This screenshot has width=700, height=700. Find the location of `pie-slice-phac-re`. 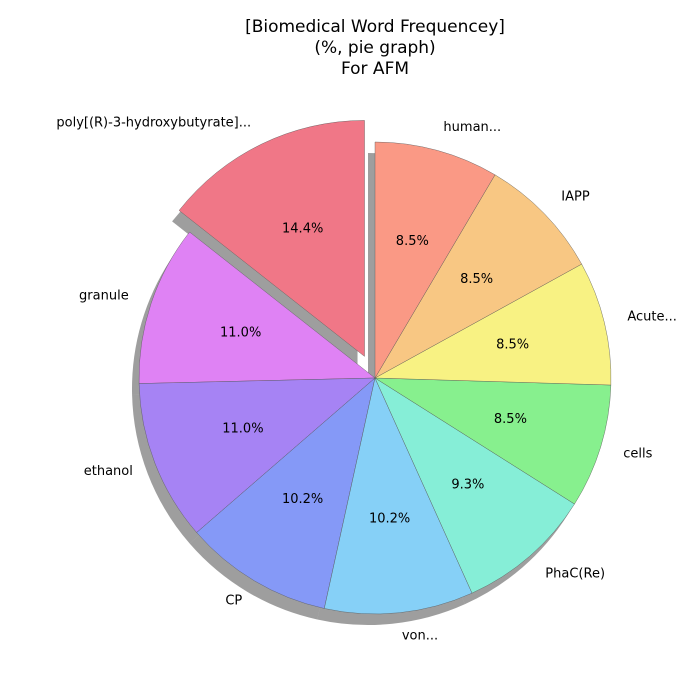

pie-slice-phac-re is located at coordinates (474, 485).